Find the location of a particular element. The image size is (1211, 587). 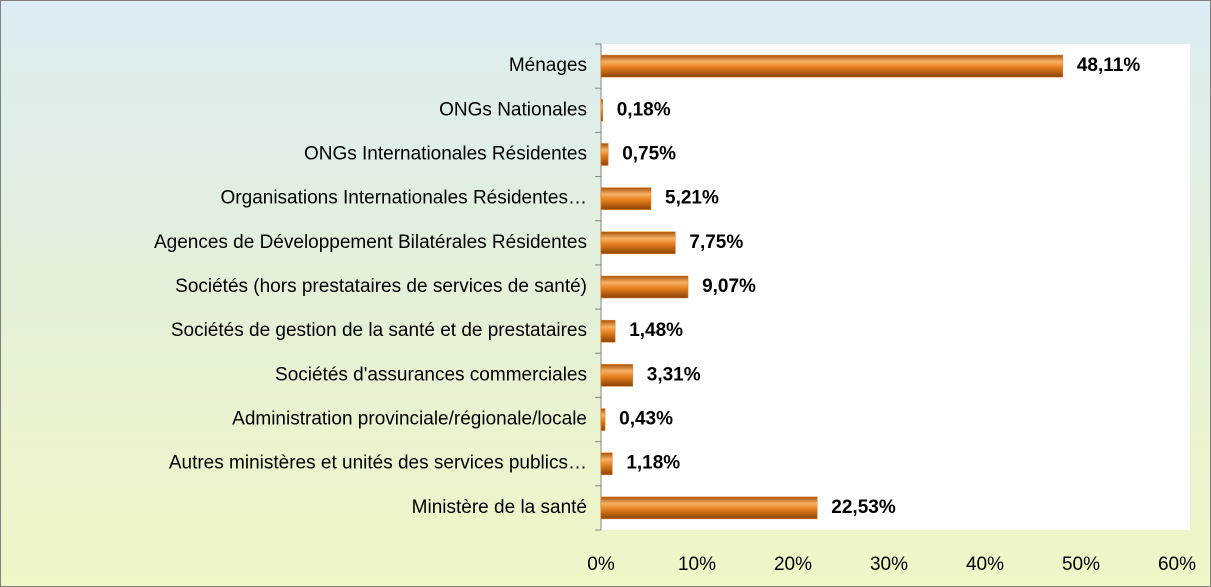

x-tick-label: 60% is located at coordinates (1177, 564).